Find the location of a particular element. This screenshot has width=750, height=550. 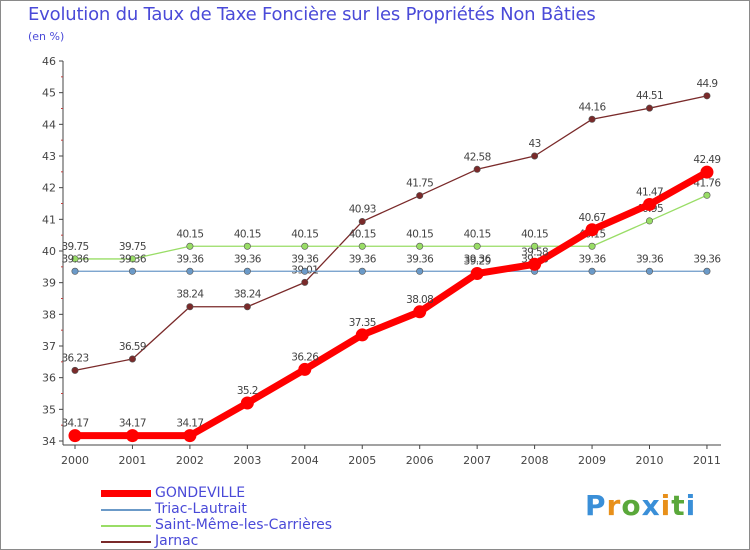

legend-swatch-gondeville is located at coordinates (126, 493).